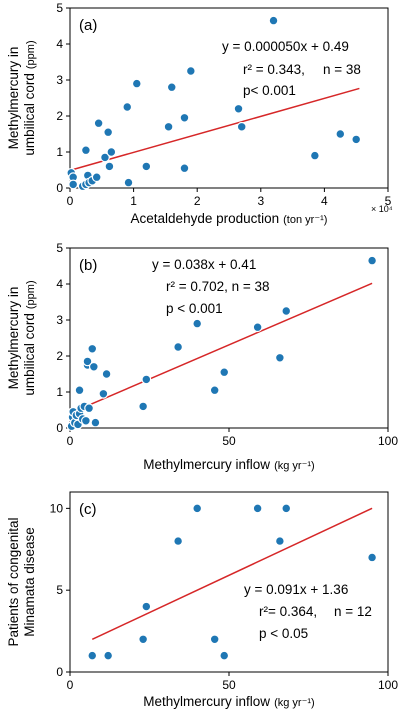 Image resolution: width=402 pixels, height=713 pixels. Describe the element at coordinates (59, 392) in the screenshot. I see `panel-b-ytick-label-1: 1` at that location.